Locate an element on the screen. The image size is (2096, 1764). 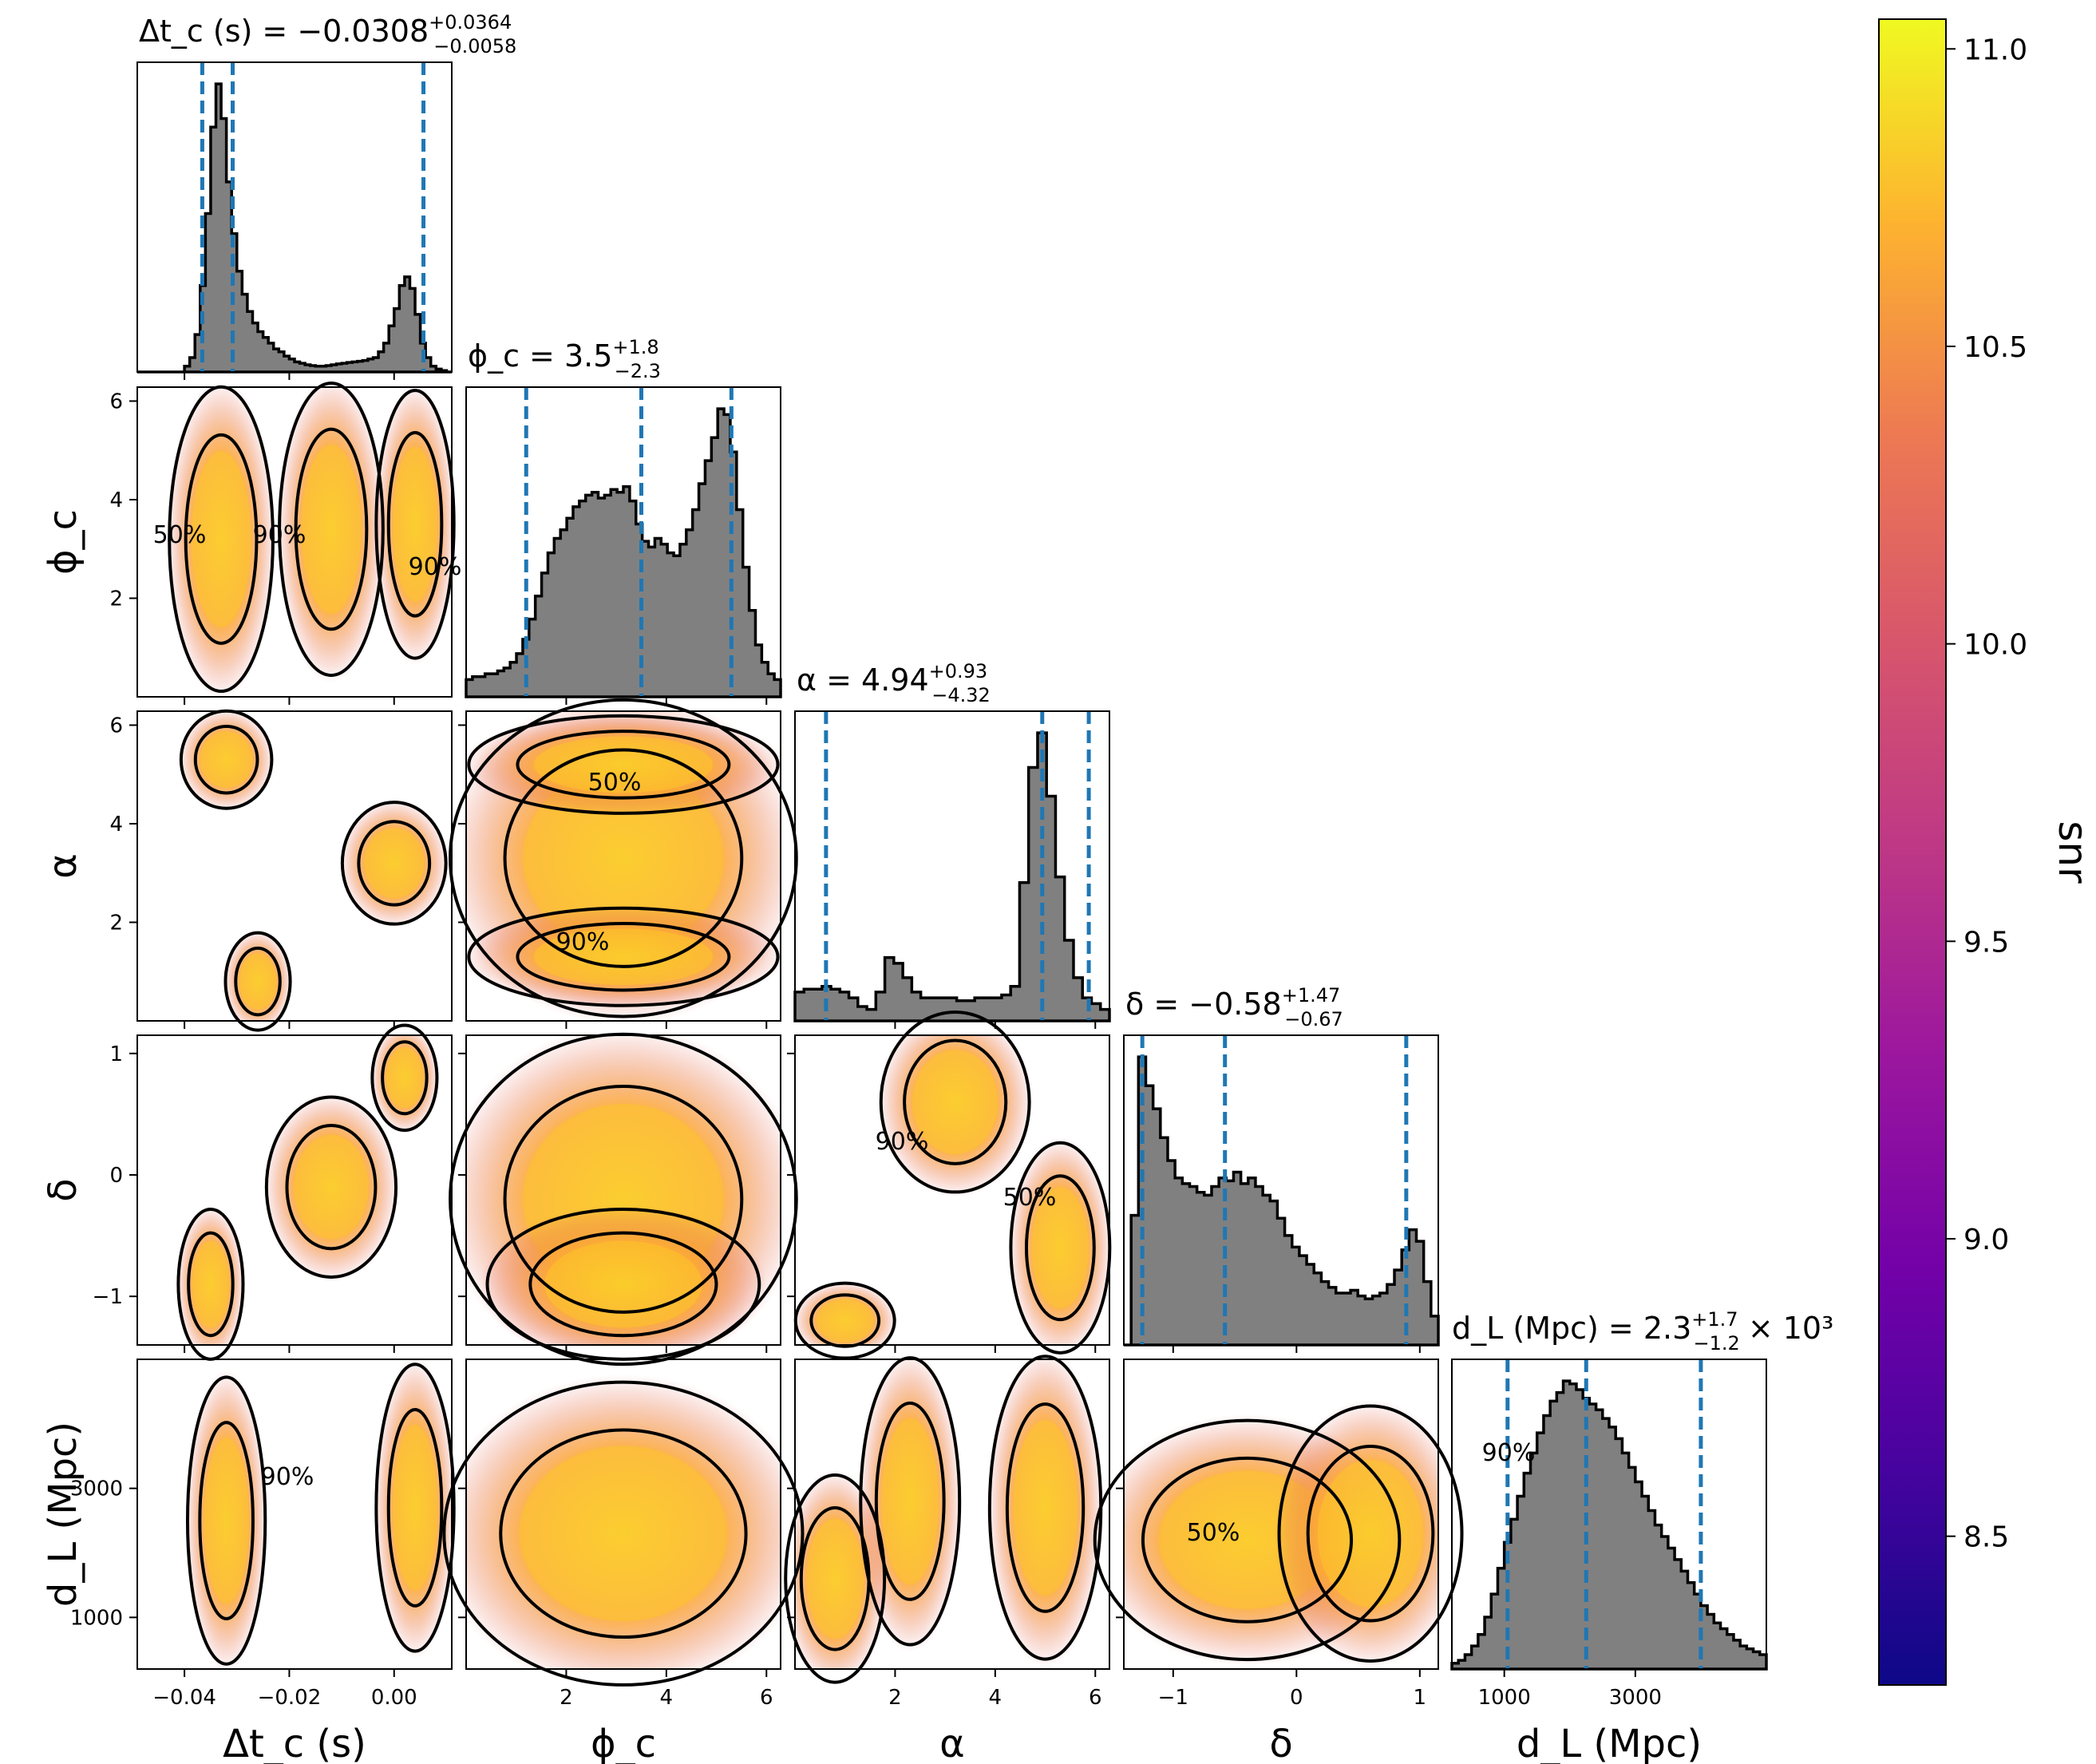
colorbar-tick-label: 9.5 is located at coordinates (1986, 943).